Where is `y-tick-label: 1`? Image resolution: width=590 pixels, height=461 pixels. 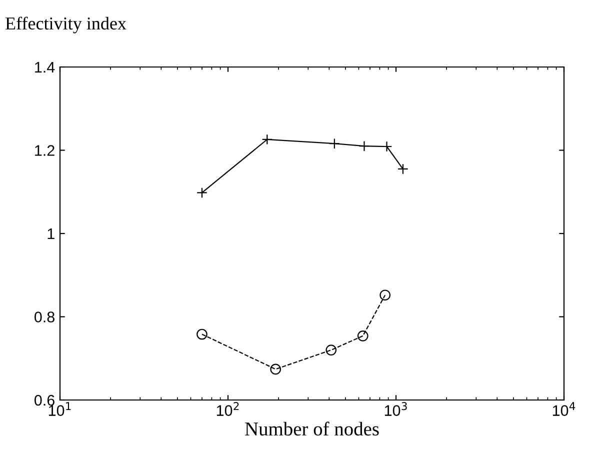
y-tick-label: 1 is located at coordinates (51, 234).